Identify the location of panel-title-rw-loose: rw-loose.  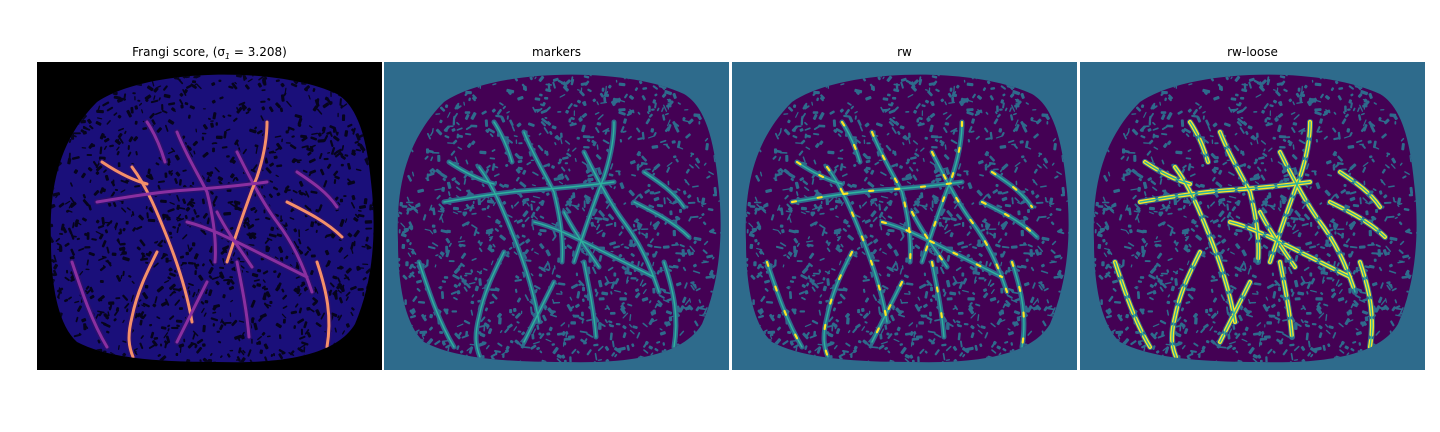
(1252, 52).